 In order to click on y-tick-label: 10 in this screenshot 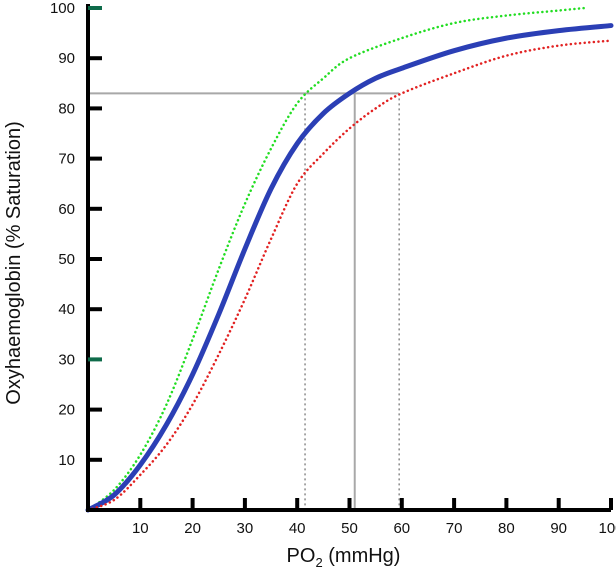, I will do `click(66, 460)`.